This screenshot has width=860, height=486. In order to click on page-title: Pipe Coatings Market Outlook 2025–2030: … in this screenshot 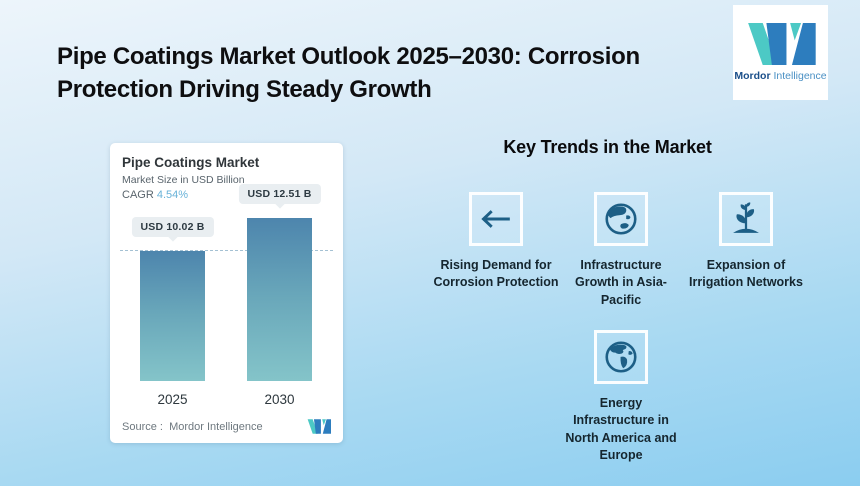, I will do `click(348, 73)`.